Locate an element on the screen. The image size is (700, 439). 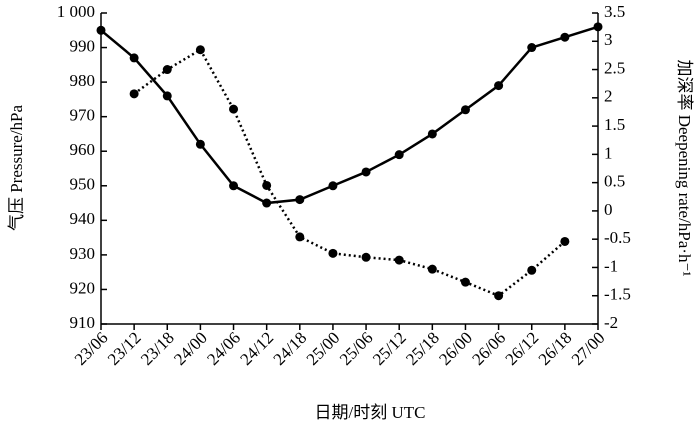
y-tick-label: 940 is located at coordinates (83, 218).